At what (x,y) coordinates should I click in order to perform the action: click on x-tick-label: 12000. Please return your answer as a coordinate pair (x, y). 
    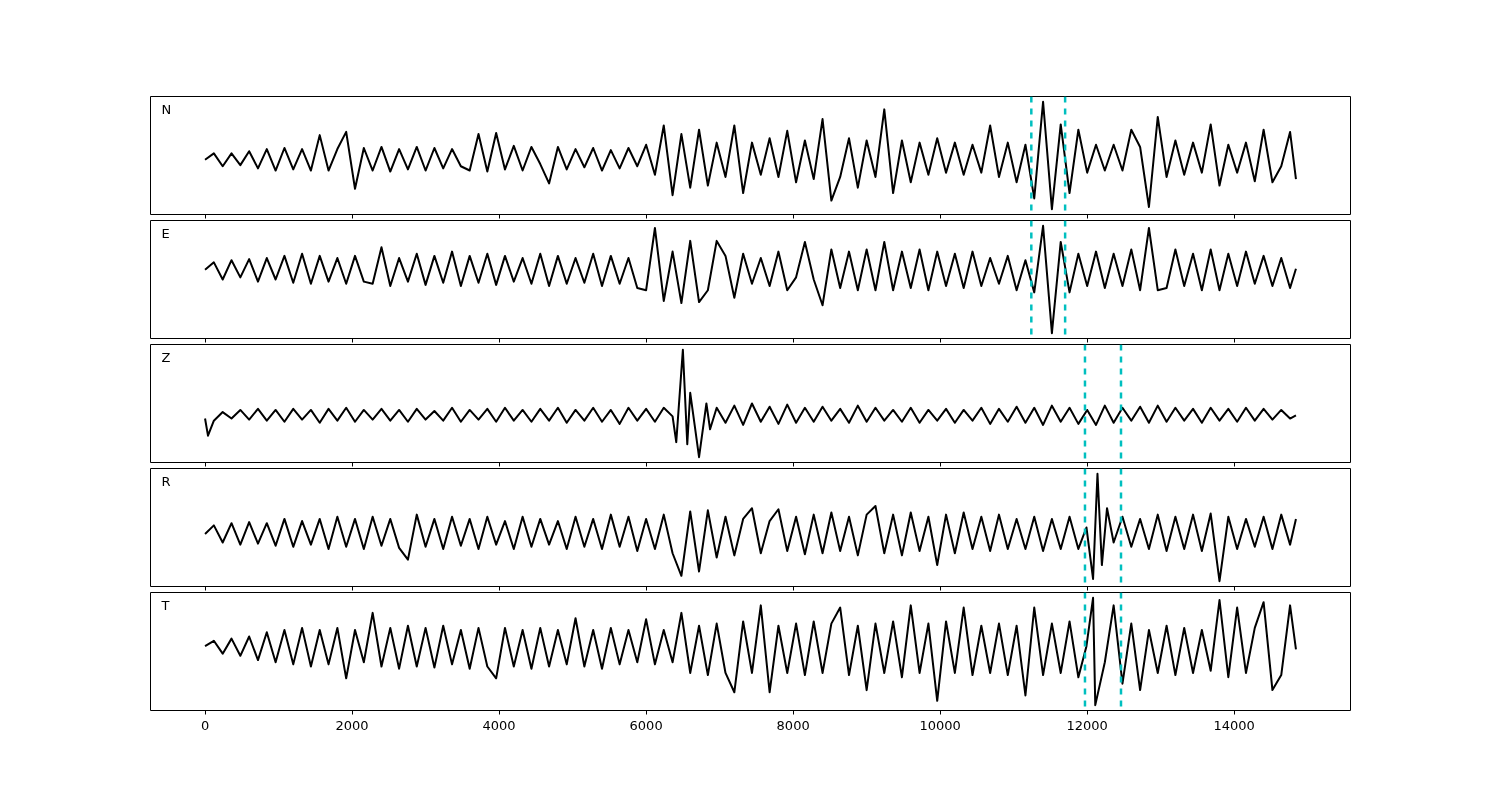
    Looking at the image, I should click on (1087, 725).